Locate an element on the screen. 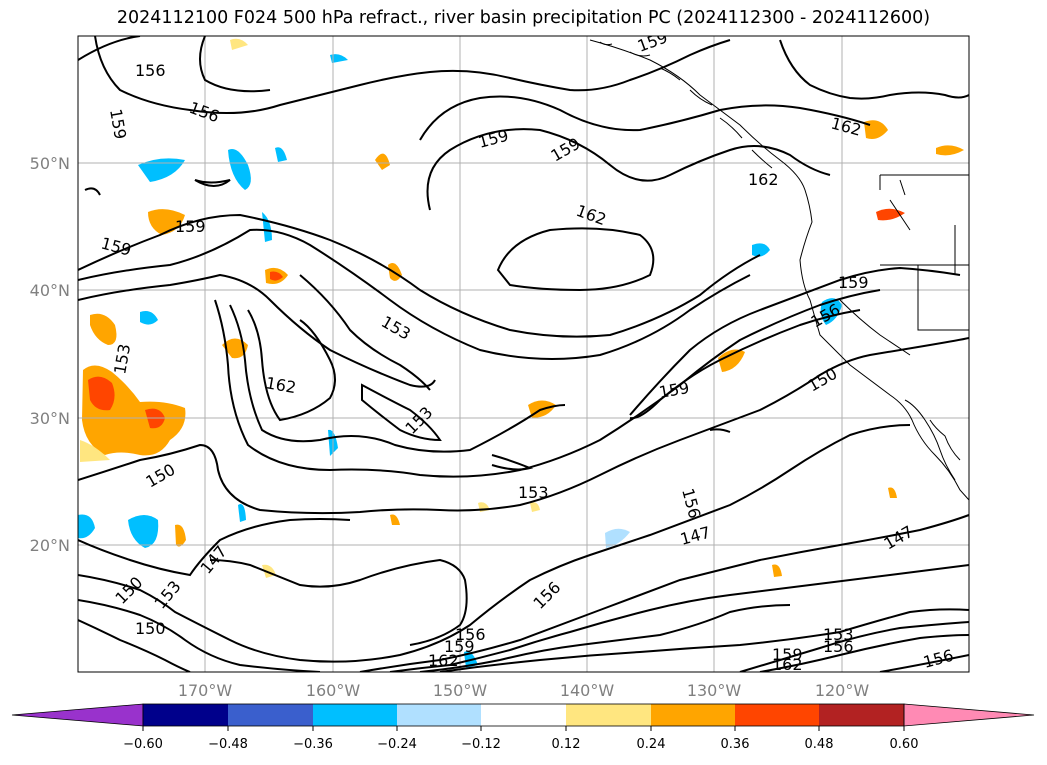  lat-label: 20°N is located at coordinates (50, 545).